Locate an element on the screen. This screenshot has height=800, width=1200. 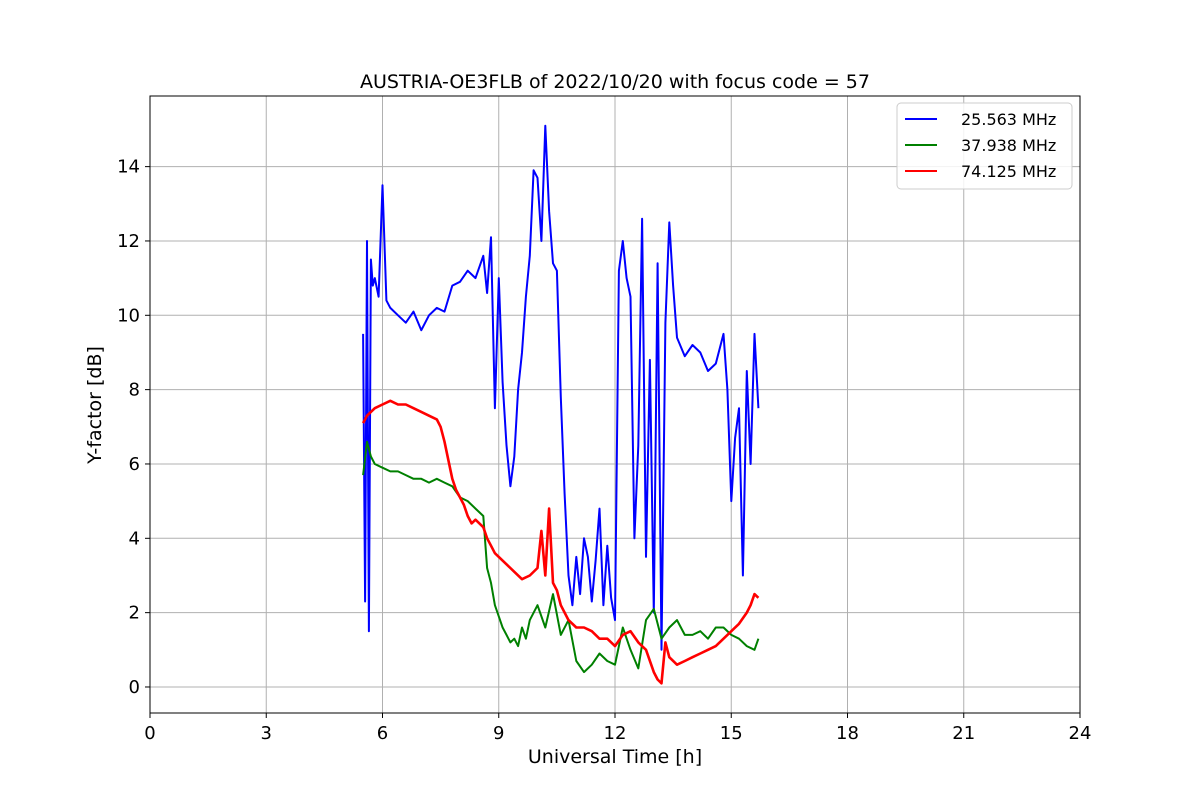
y-tick-label: 10 is located at coordinates (128, 315).